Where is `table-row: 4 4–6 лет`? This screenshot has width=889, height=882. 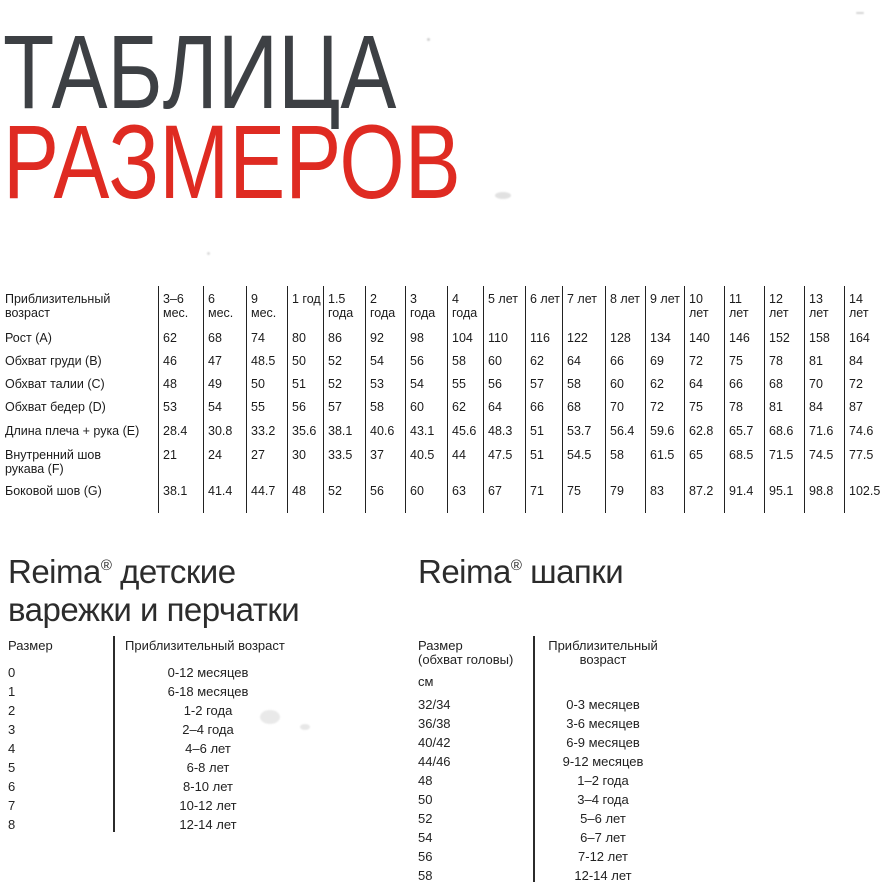
table-row: 4 4–6 лет is located at coordinates (163, 750).